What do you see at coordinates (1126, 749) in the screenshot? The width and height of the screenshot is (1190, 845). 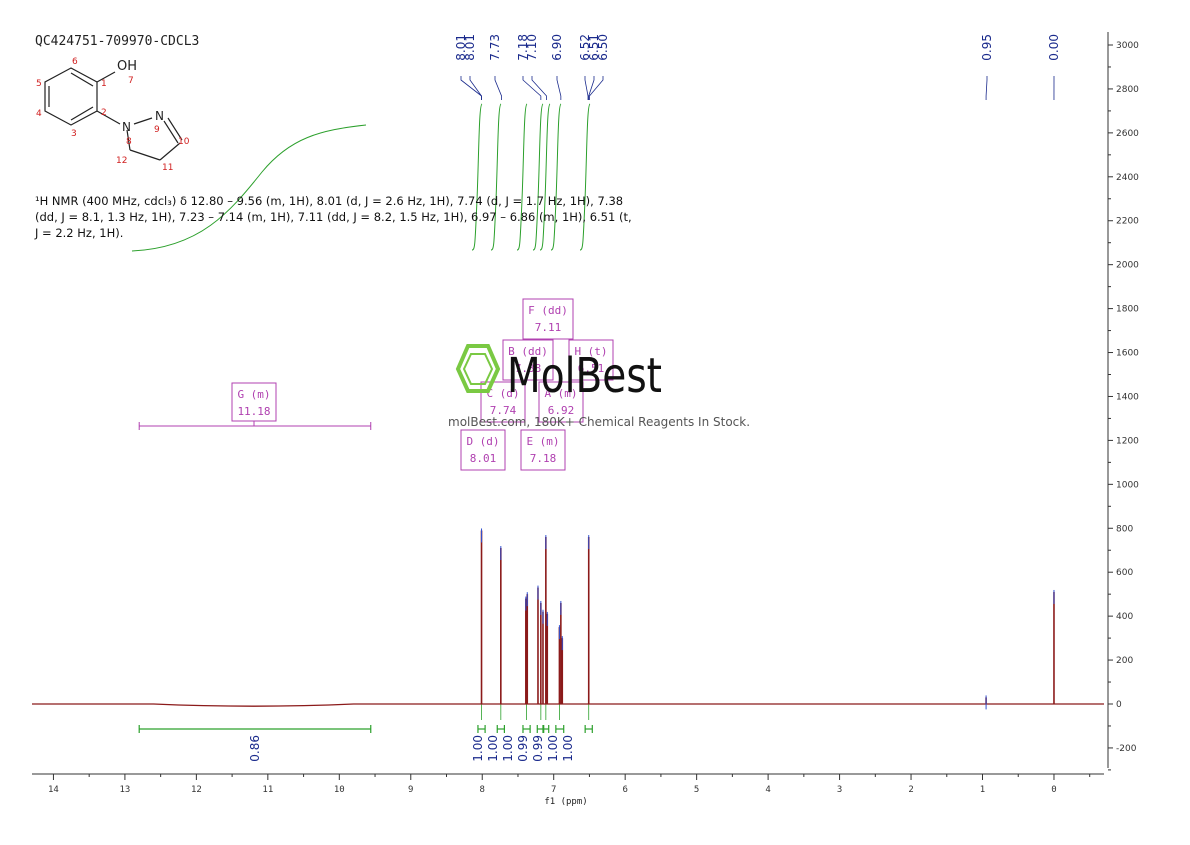 I see `y-tick-label: -200` at bounding box center [1126, 749].